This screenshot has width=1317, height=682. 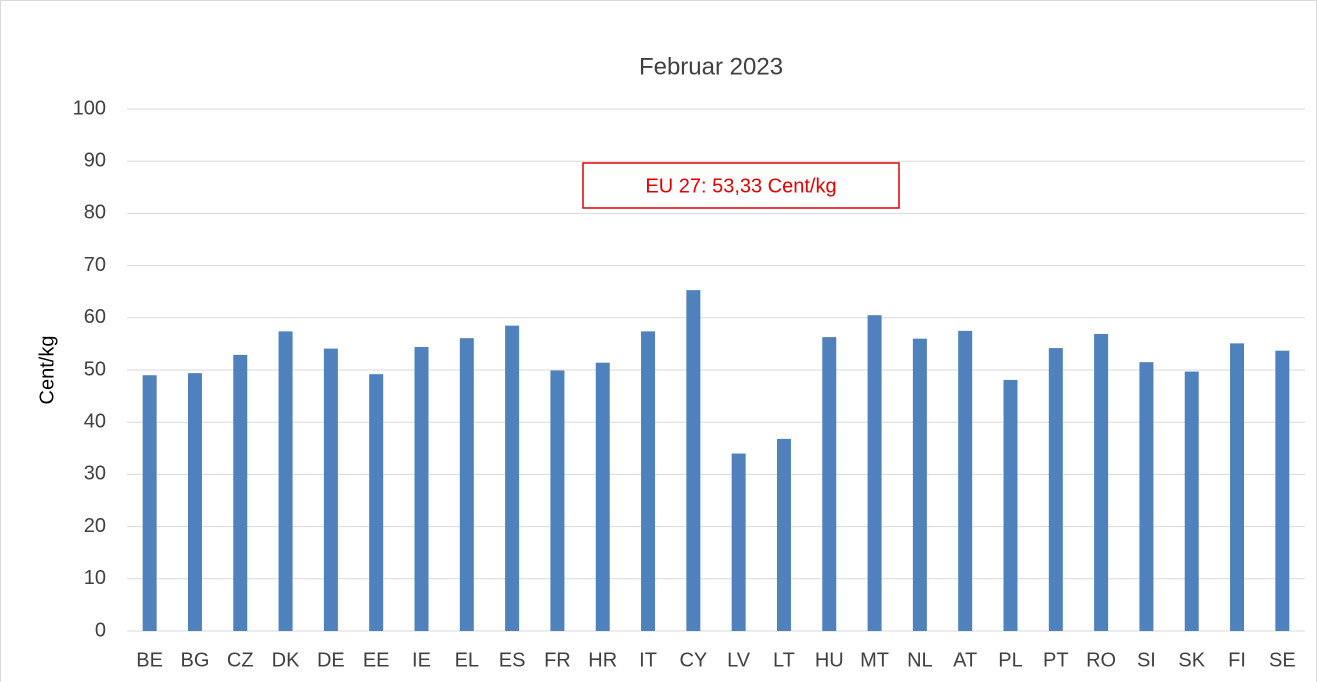 I want to click on x-tick-label: PL, so click(x=1010, y=660).